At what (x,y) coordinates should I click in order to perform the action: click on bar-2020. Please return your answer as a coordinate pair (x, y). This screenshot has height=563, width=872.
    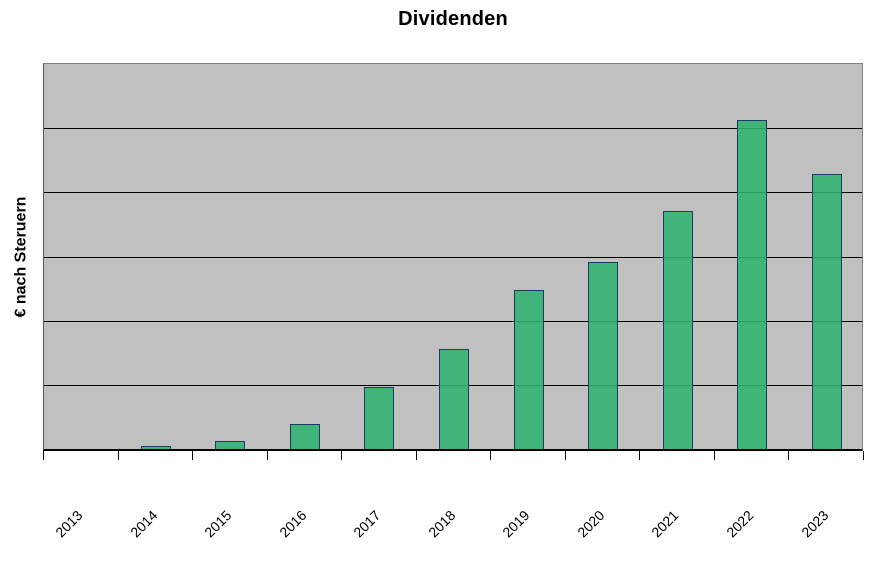
    Looking at the image, I should click on (603, 355).